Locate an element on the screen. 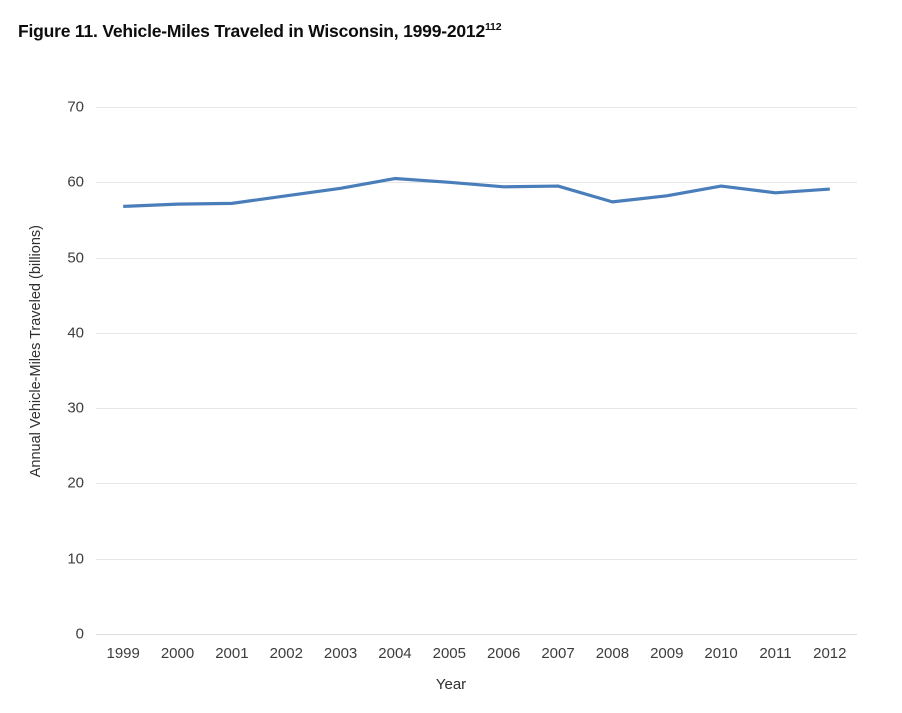 Image resolution: width=902 pixels, height=713 pixels. y-tick-label-10: 10 is located at coordinates (75, 559).